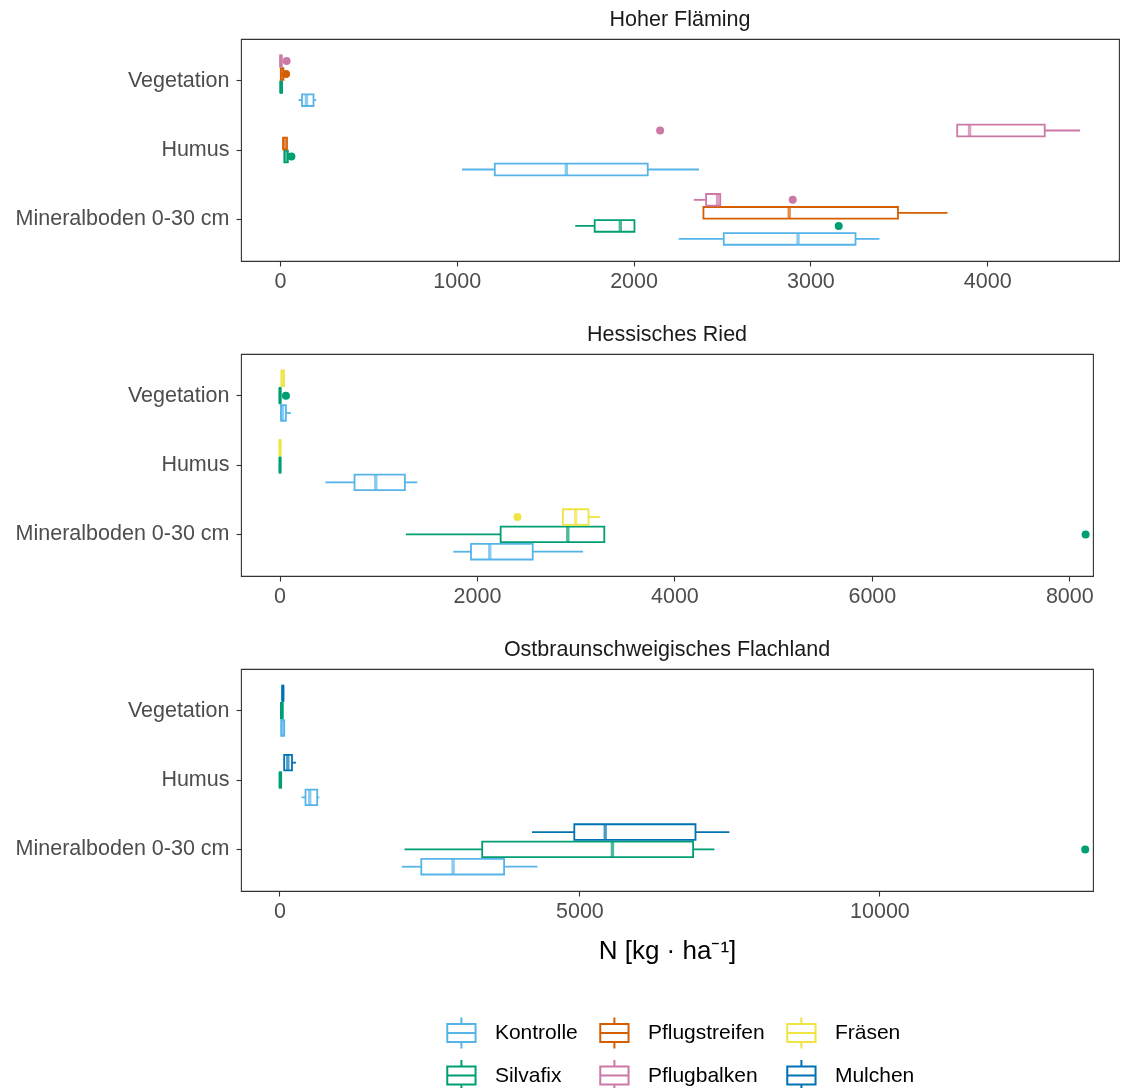  I want to click on x-tick-label: 6000, so click(872, 595).